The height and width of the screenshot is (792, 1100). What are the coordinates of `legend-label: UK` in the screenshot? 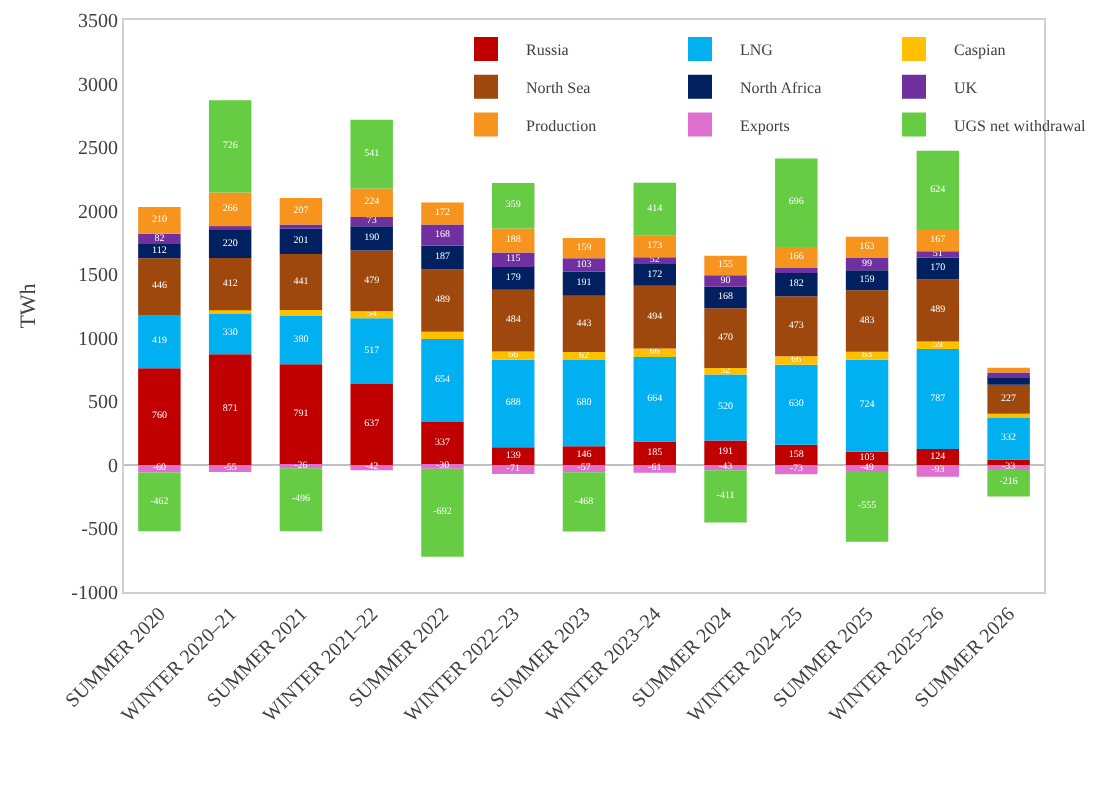 It's located at (966, 87).